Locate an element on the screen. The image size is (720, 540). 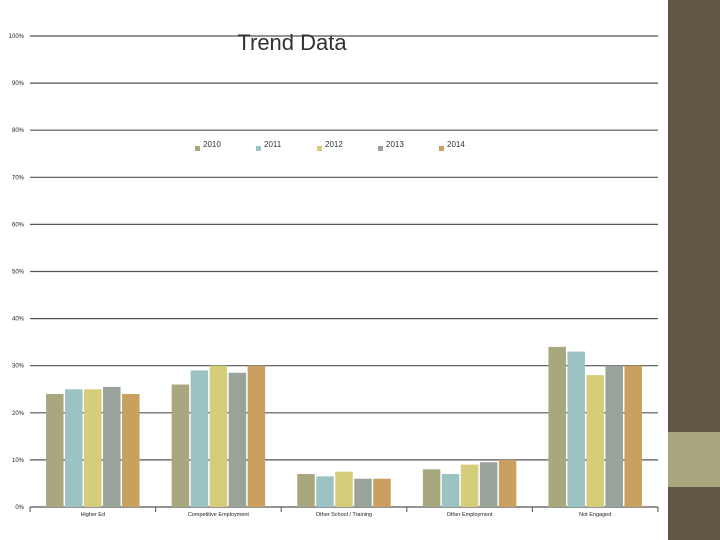
category-label: Competitive Employment is located at coordinates (219, 515).